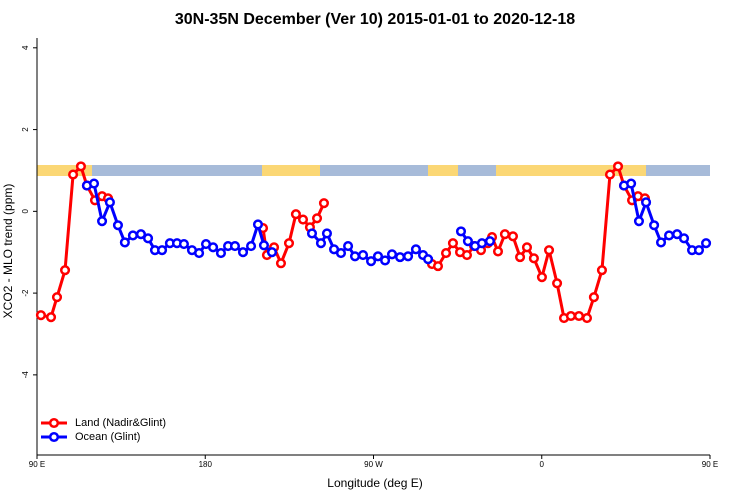 The height and width of the screenshot is (500, 750). I want to click on land-ocean-strip, so click(373, 170).